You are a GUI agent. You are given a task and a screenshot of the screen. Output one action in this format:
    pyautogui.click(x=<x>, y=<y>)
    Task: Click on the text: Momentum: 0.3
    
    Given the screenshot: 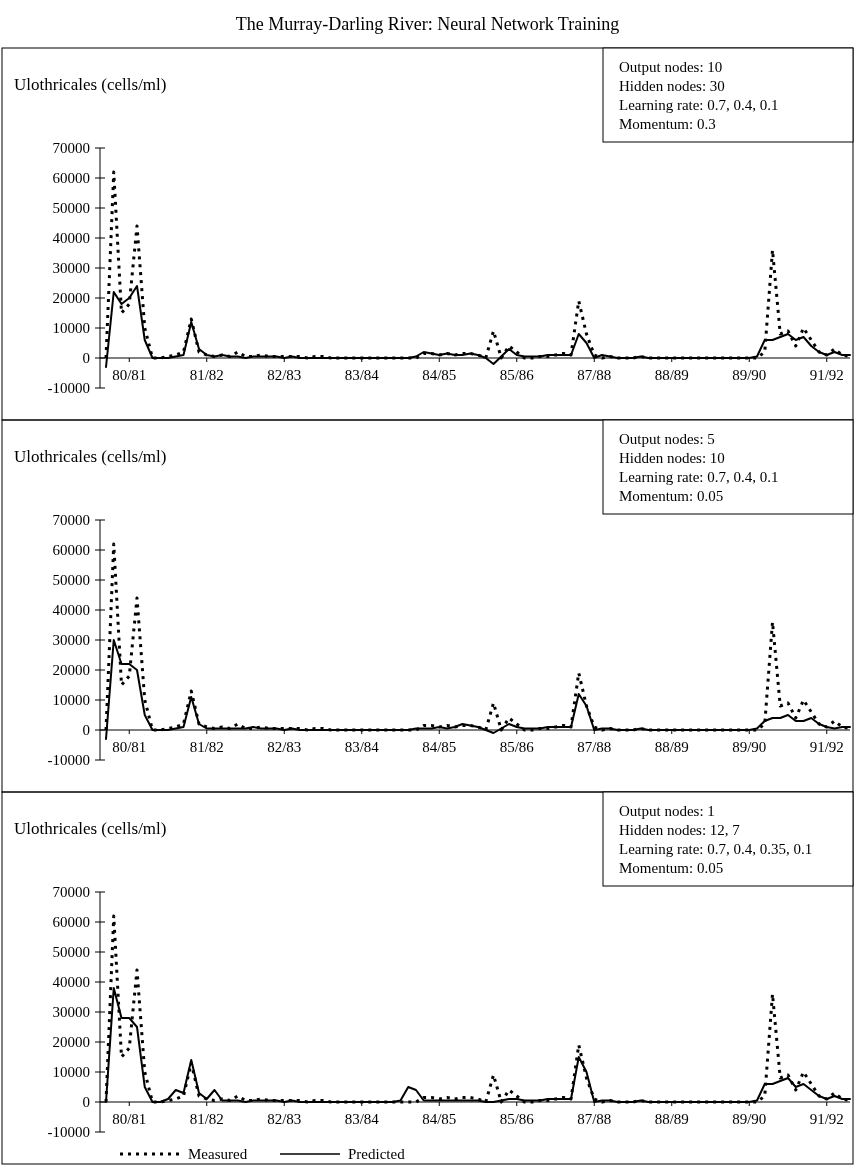 What is the action you would take?
    pyautogui.click(x=667, y=124)
    